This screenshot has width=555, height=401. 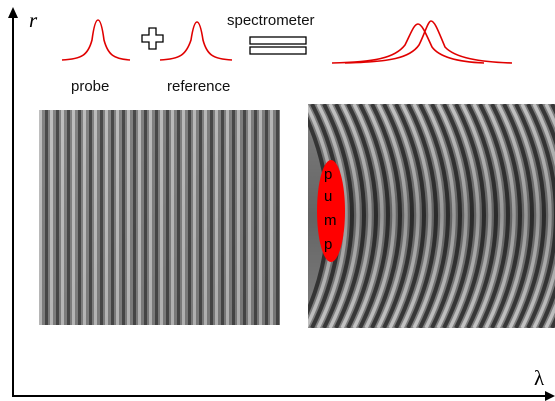 What do you see at coordinates (96, 40) in the screenshot?
I see `probe-pulse-curve` at bounding box center [96, 40].